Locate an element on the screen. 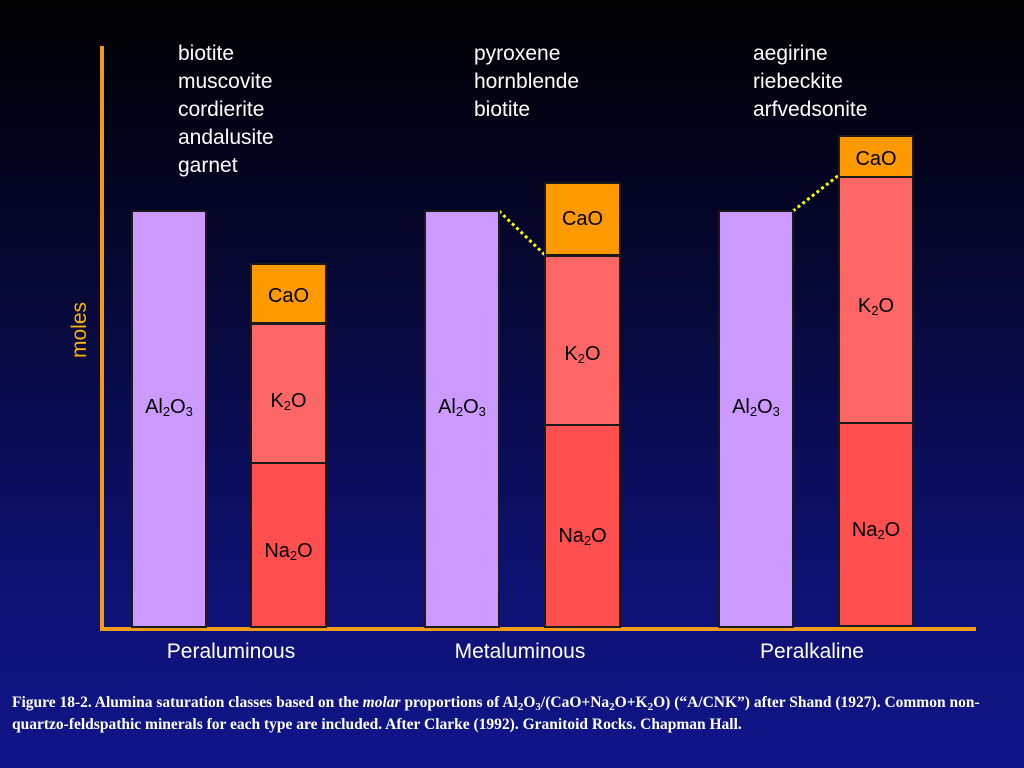 The width and height of the screenshot is (1024, 768). label-al2o3-peraluminous: Al2O3 is located at coordinates (169, 407).